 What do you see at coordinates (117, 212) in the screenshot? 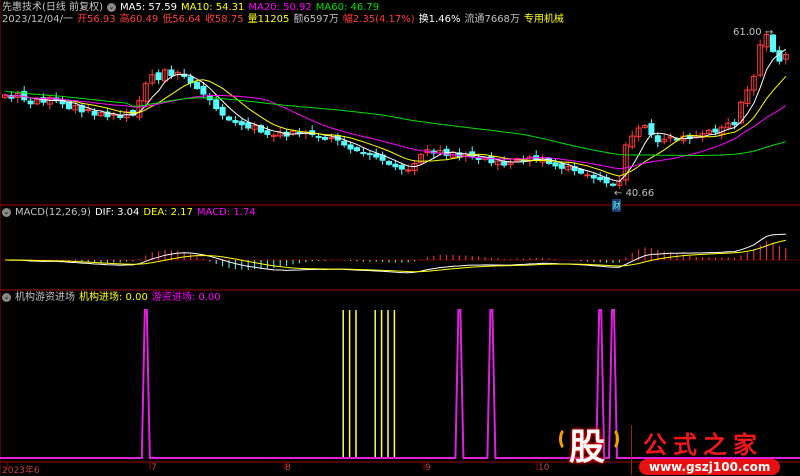
I see `dif-value: DIF: 3.04` at bounding box center [117, 212].